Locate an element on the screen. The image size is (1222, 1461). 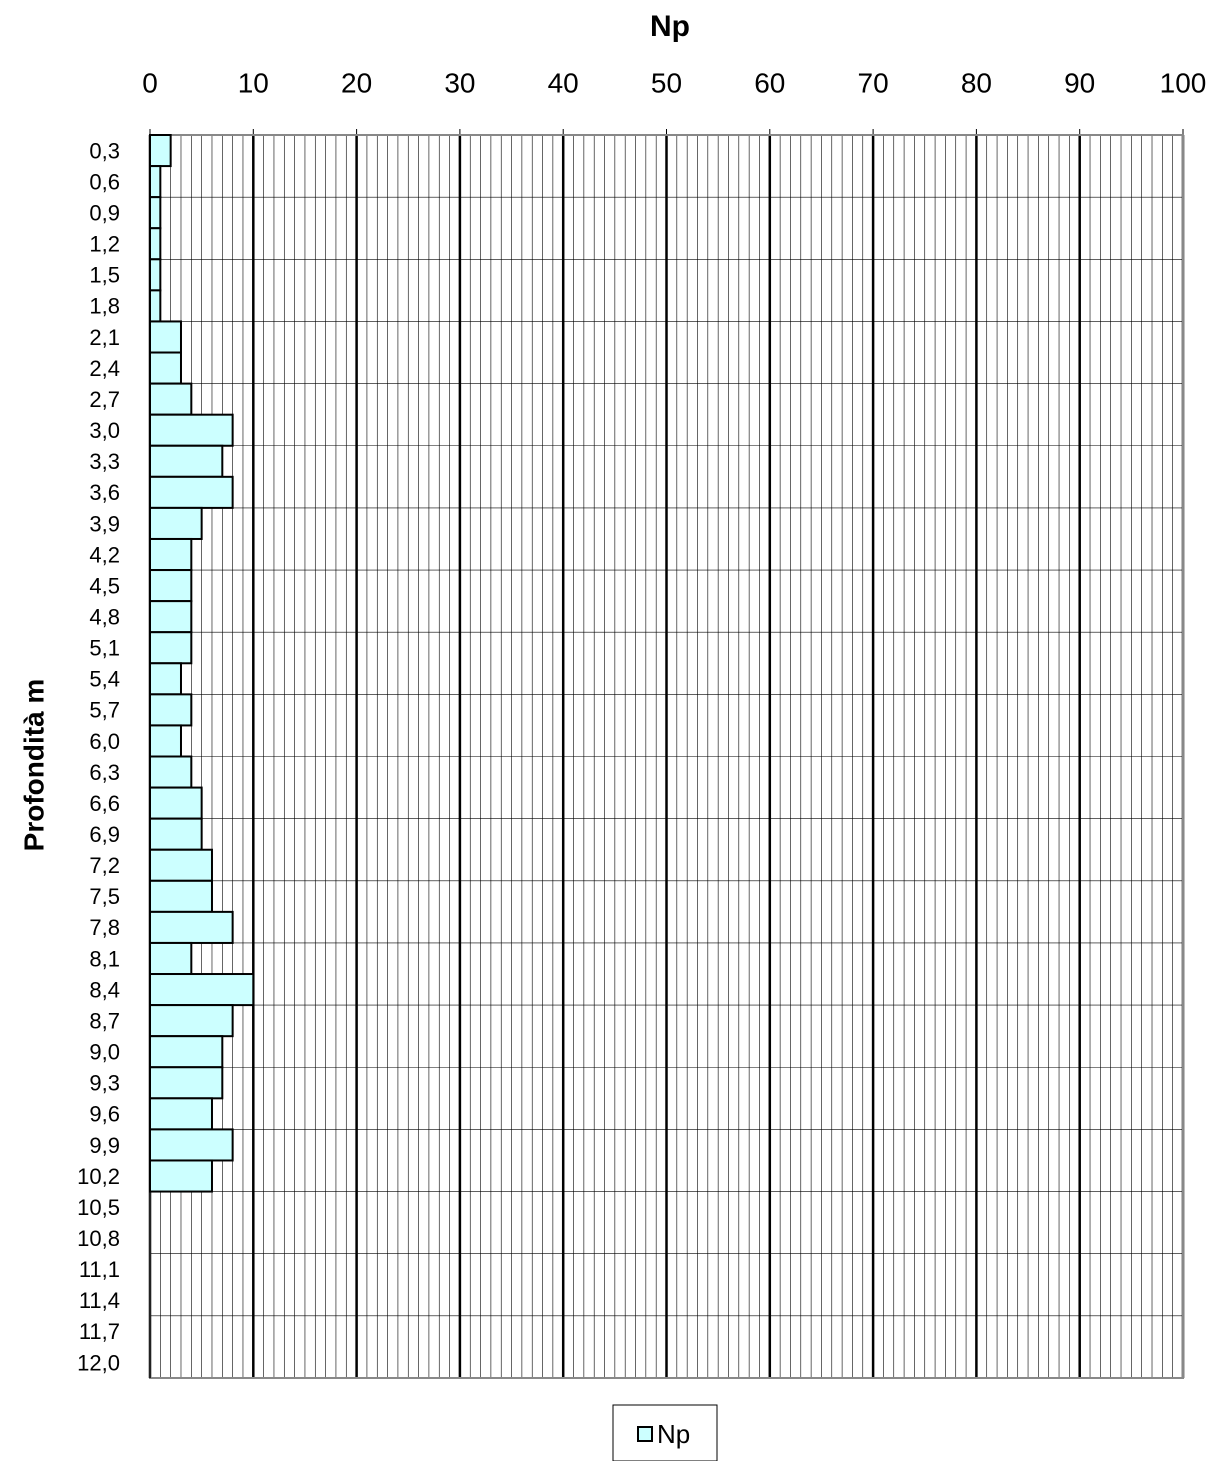
y-tick-label: 3,0 is located at coordinates (104, 430).